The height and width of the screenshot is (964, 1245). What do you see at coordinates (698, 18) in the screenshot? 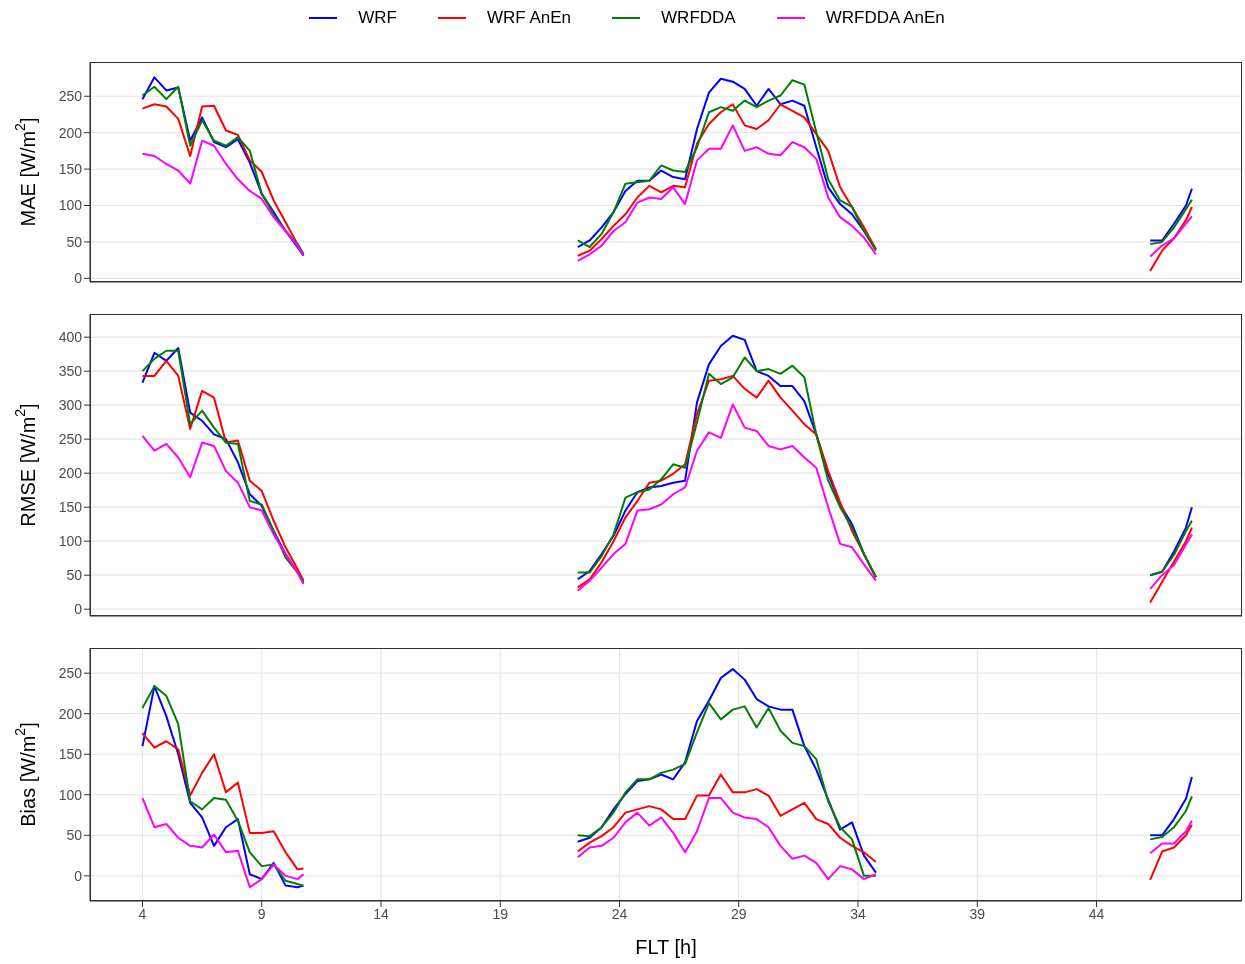
I see `legend-label: WRFDDA` at bounding box center [698, 18].